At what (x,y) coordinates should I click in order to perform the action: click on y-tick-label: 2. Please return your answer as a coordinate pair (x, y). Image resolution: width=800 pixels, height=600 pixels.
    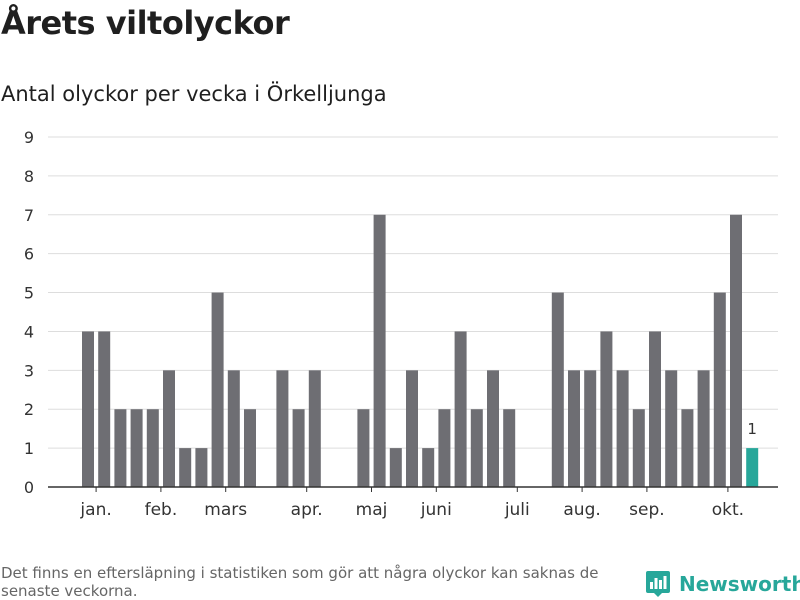
    Looking at the image, I should click on (29, 409).